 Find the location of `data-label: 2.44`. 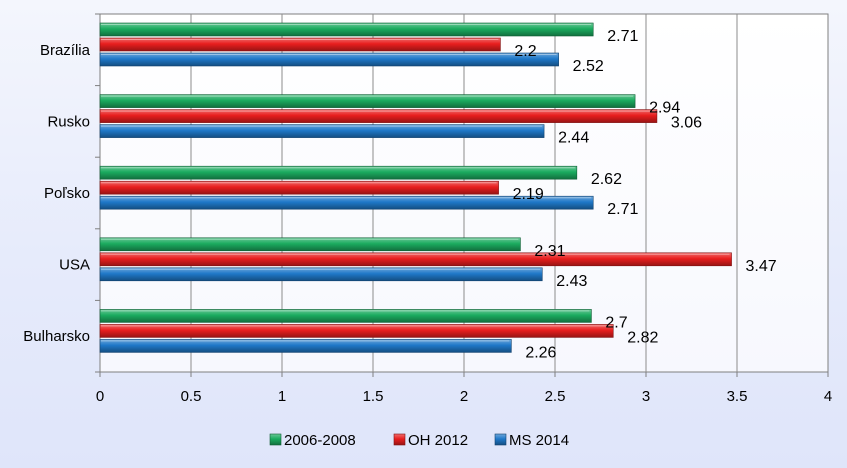

data-label: 2.44 is located at coordinates (573, 138).